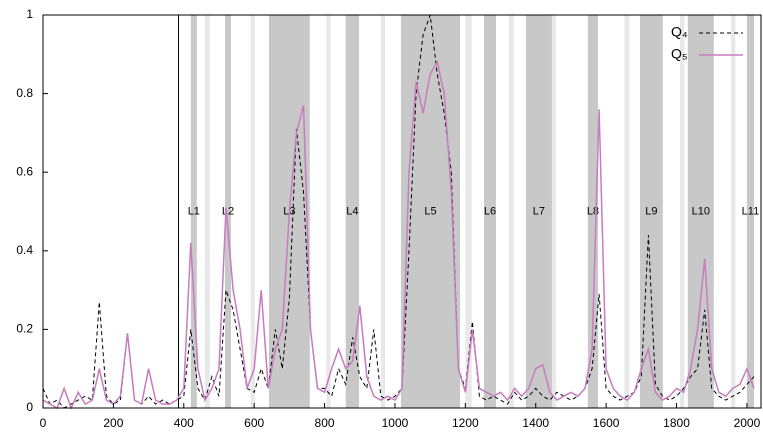  Describe the element at coordinates (113, 423) in the screenshot. I see `x-tick-label: 200` at that location.